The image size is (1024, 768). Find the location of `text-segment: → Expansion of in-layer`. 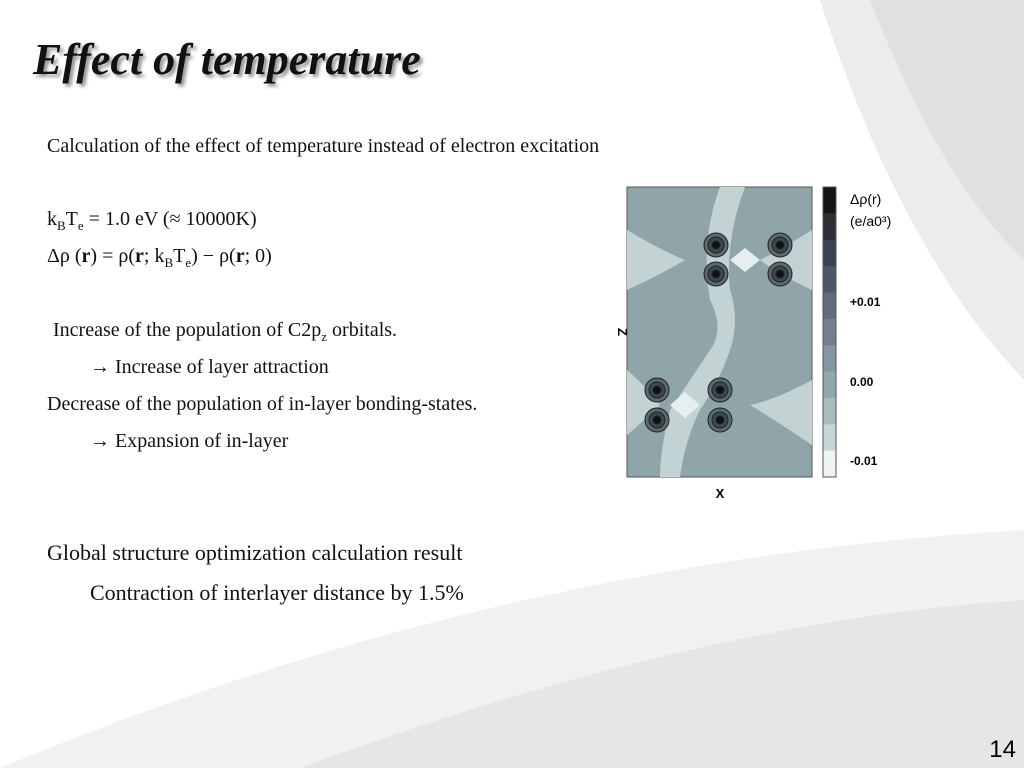

text-segment: → Expansion of in-layer is located at coordinates (189, 441).